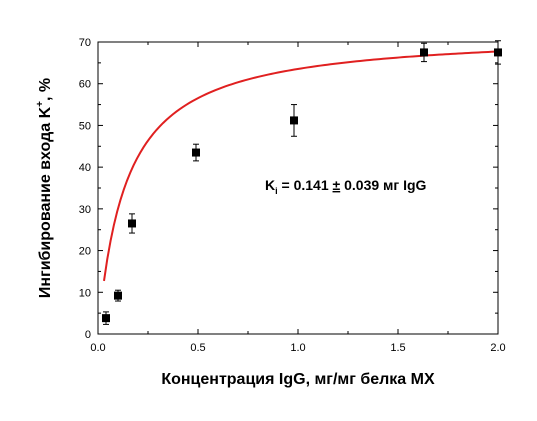 The image size is (537, 421). What do you see at coordinates (45, 89) in the screenshot?
I see `y-axis-title-suffix: , %` at bounding box center [45, 89].